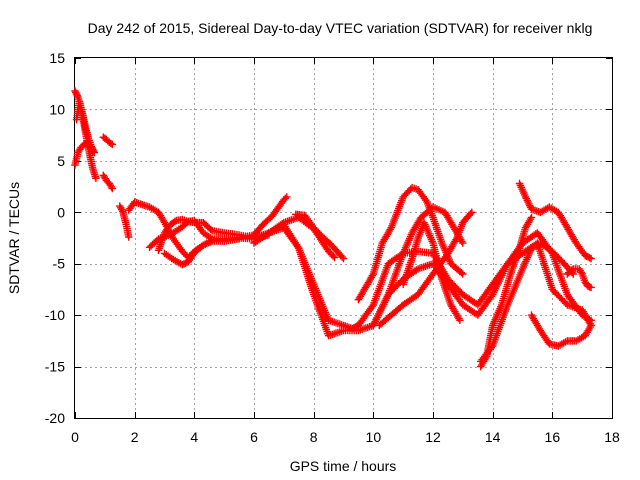  What do you see at coordinates (59, 264) in the screenshot?
I see `y-tick-label: -5` at bounding box center [59, 264].